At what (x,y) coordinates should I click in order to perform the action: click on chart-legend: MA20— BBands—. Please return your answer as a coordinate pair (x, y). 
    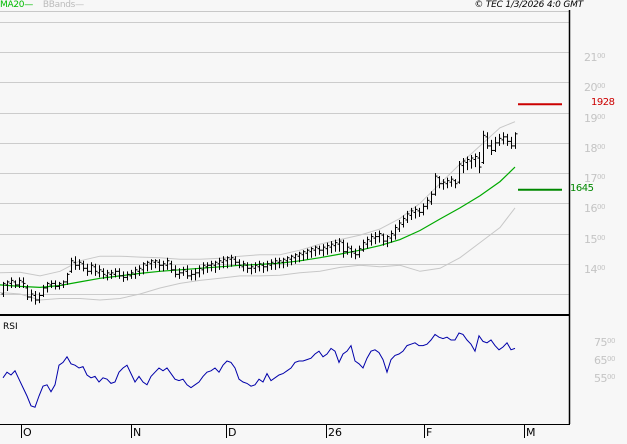
    Looking at the image, I should click on (42, 5).